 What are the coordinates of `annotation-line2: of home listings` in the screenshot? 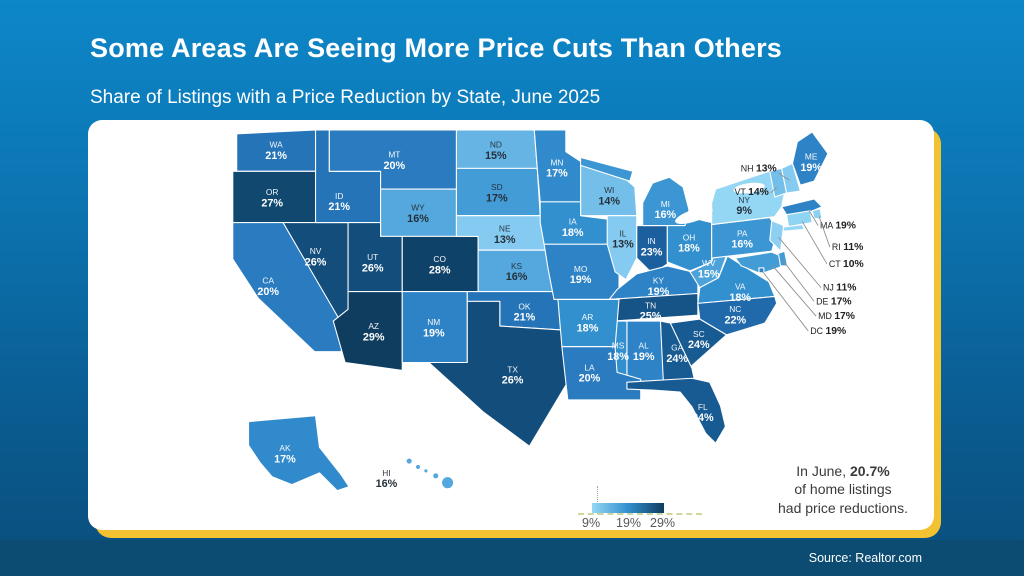 It's located at (843, 489).